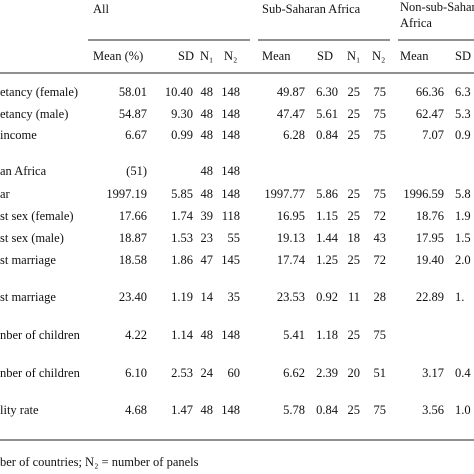 This screenshot has width=474, height=474. What do you see at coordinates (182, 238) in the screenshot?
I see `cell: 1.53` at bounding box center [182, 238].